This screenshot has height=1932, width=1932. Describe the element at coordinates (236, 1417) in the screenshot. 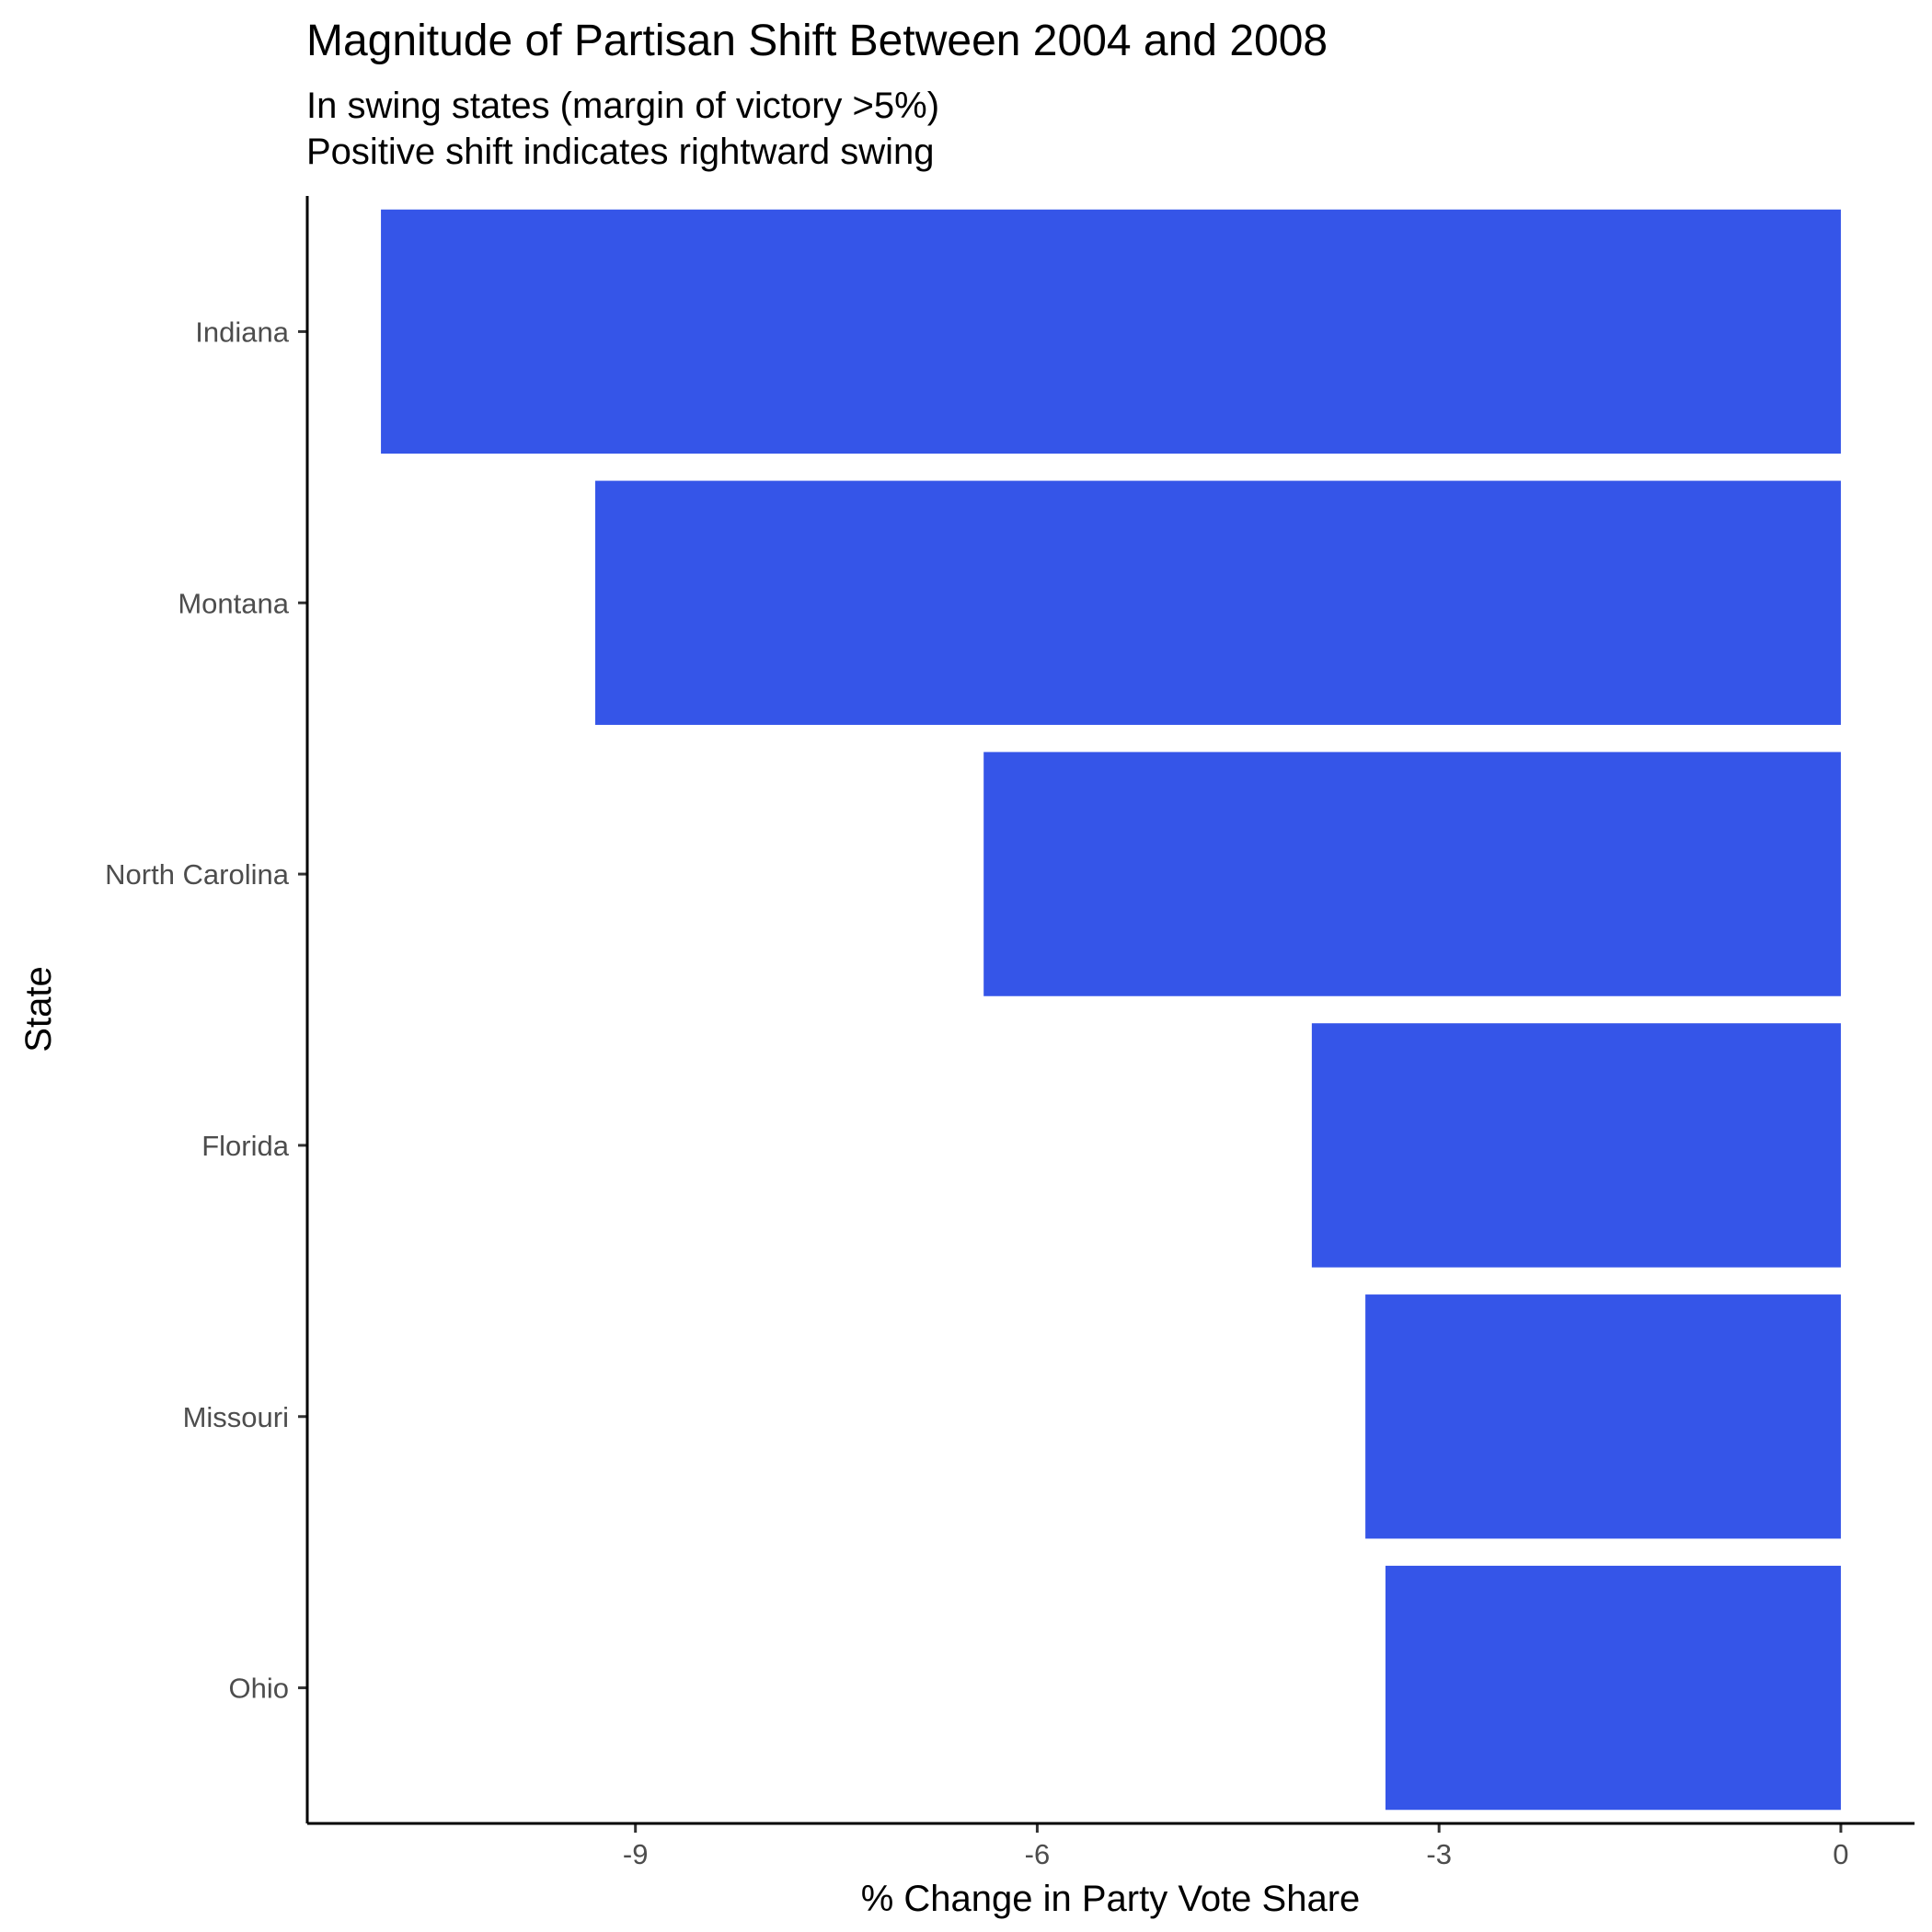

I see `y-tick-label: Missouri` at that location.